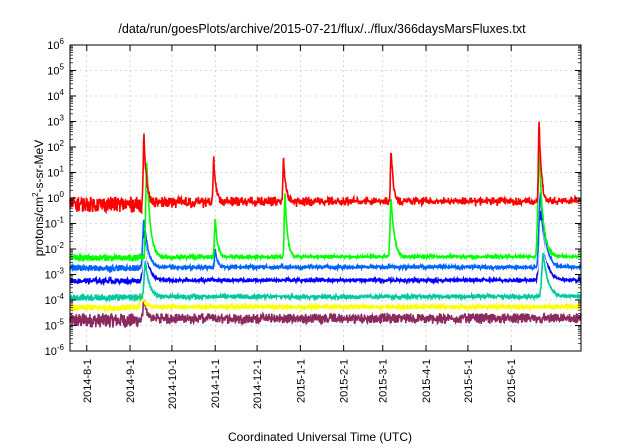  I want to click on x-axis-label: Coordinated Universal Time (UTC), so click(320, 437).